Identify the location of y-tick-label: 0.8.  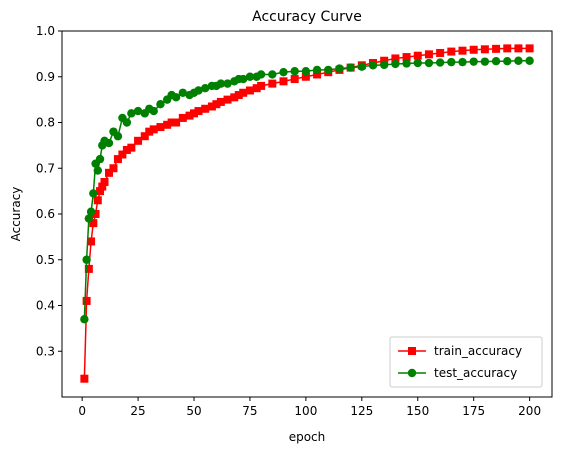
(45, 123).